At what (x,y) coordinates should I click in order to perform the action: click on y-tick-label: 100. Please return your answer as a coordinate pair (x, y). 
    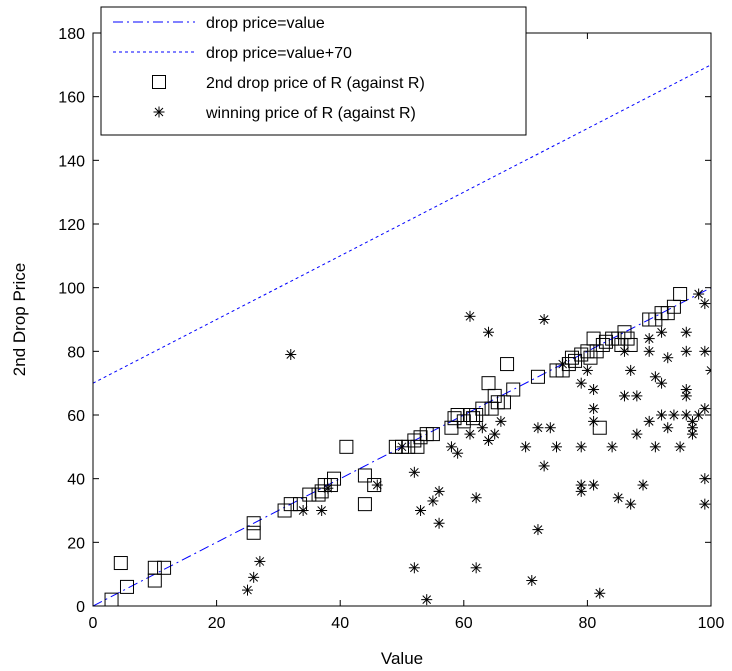
    Looking at the image, I should click on (71, 289).